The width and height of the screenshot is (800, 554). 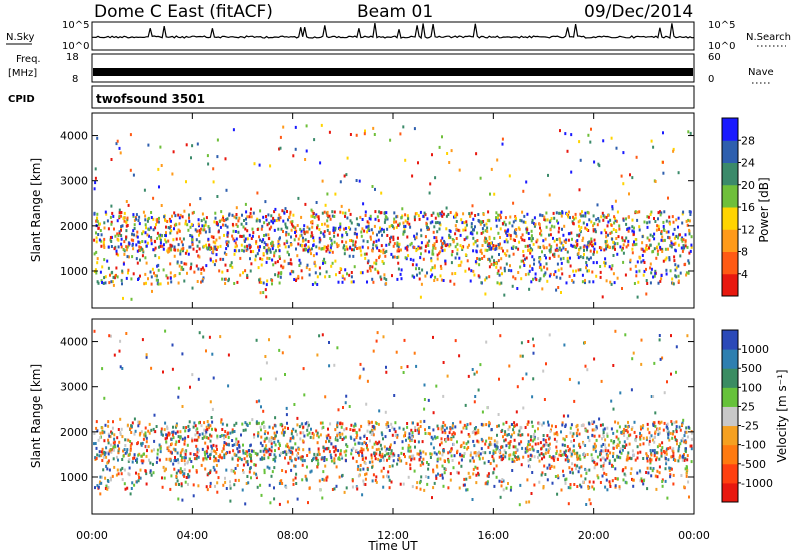 What do you see at coordinates (744, 274) in the screenshot?
I see `colorbar-tick-label: 4` at bounding box center [744, 274].